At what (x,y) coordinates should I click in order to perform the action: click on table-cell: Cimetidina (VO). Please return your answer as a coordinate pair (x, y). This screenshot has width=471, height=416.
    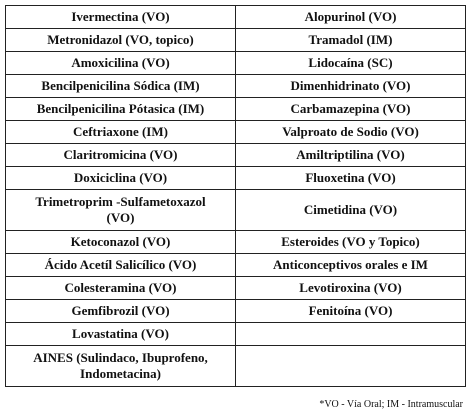
    Looking at the image, I should click on (350, 210).